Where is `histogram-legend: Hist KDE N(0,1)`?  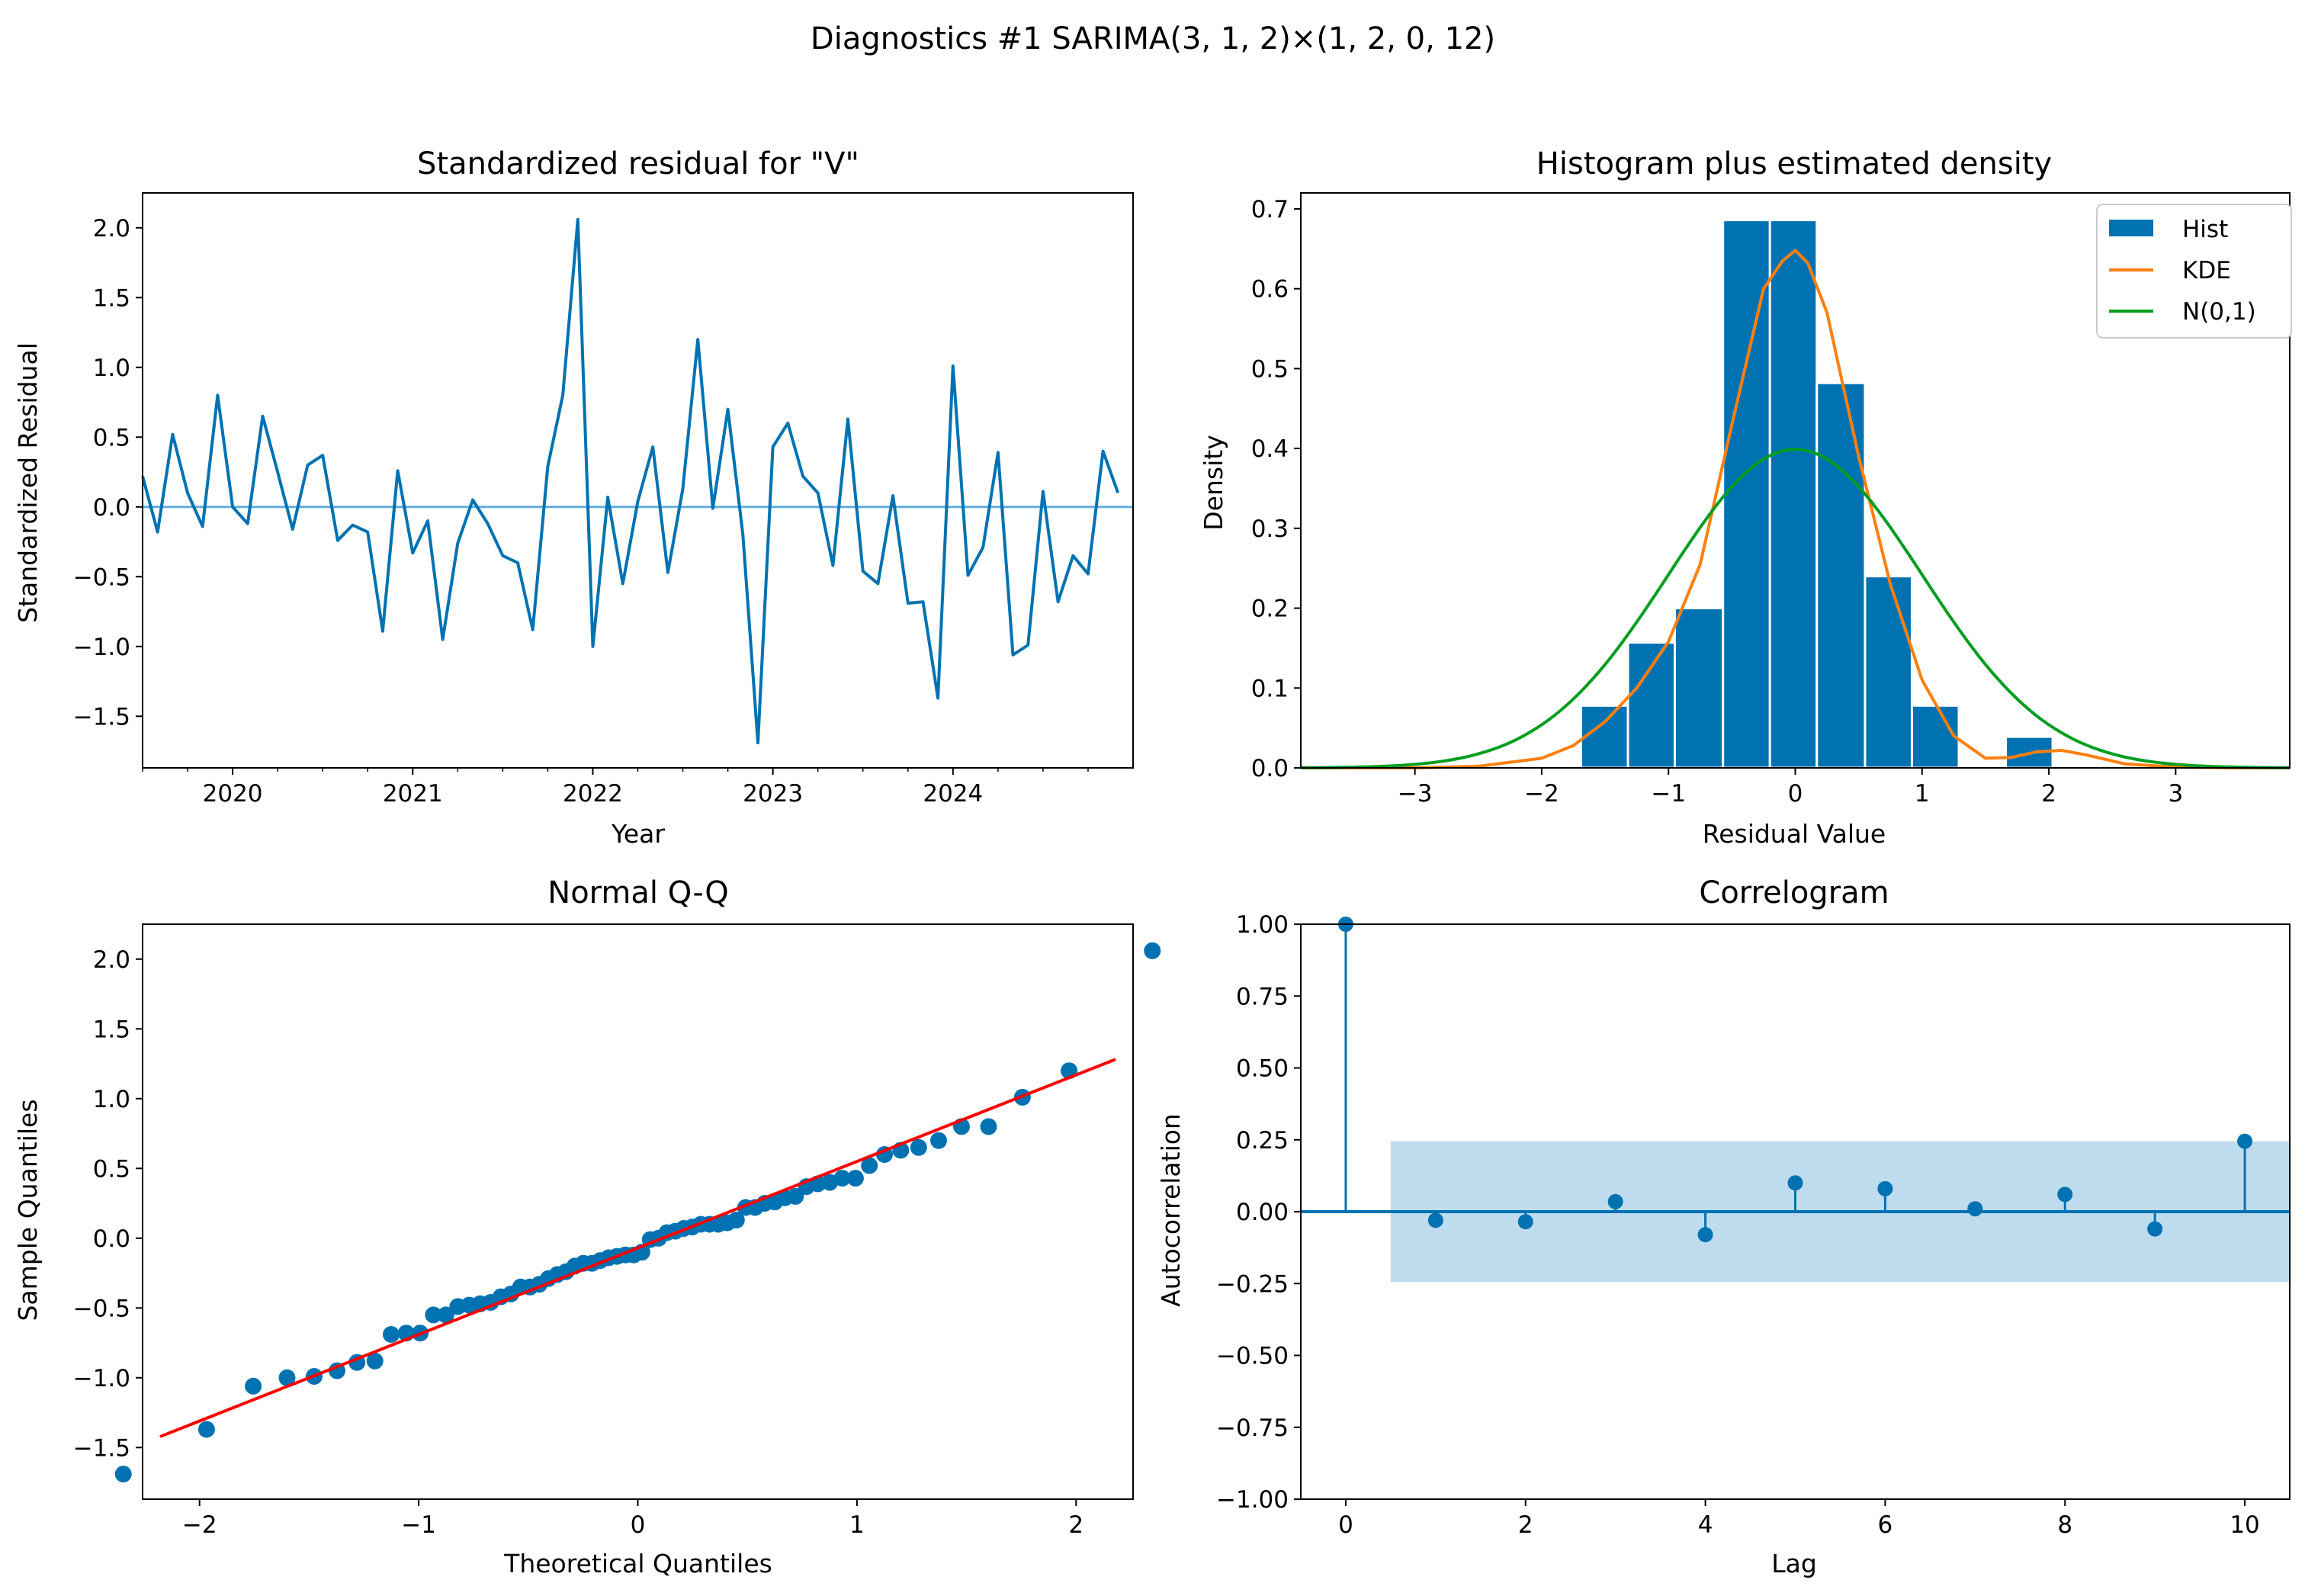 histogram-legend: Hist KDE N(0,1) is located at coordinates (2194, 271).